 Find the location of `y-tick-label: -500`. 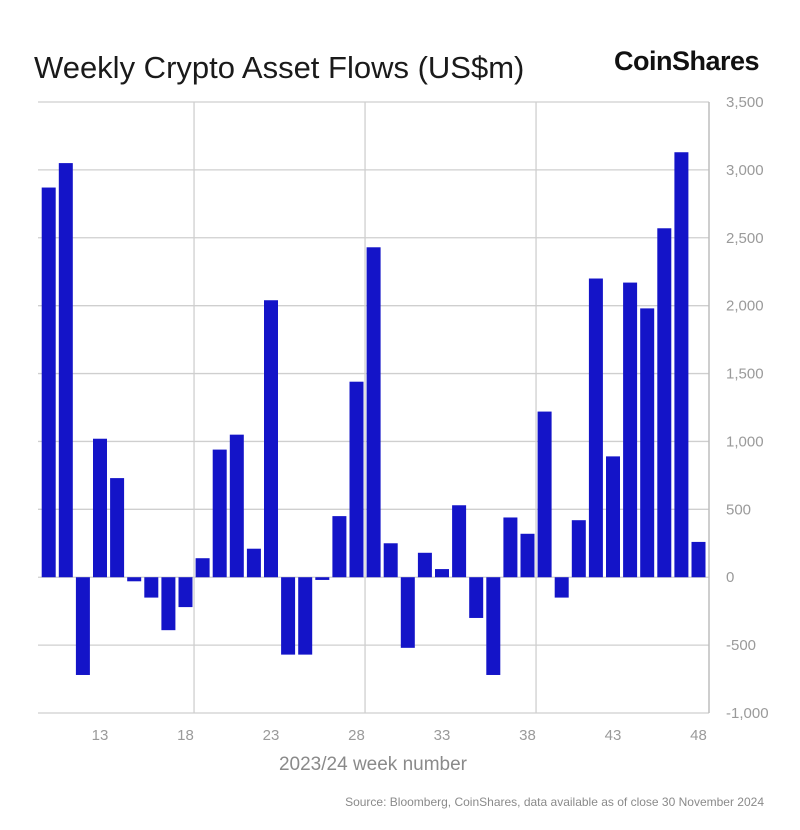

y-tick-label: -500 is located at coordinates (741, 645).